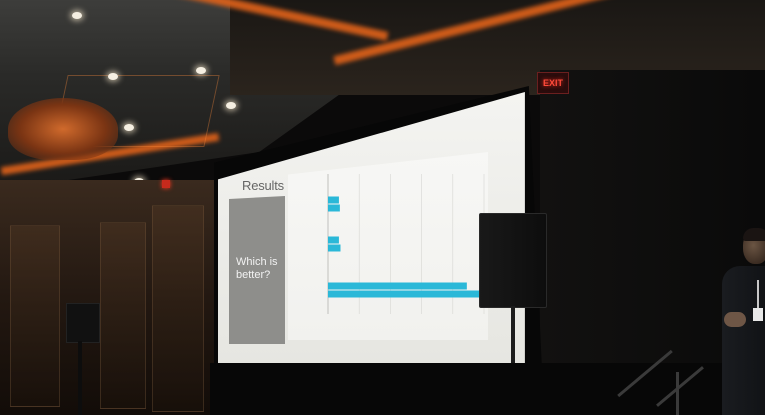  What do you see at coordinates (758, 295) in the screenshot?
I see `lanyard` at bounding box center [758, 295].